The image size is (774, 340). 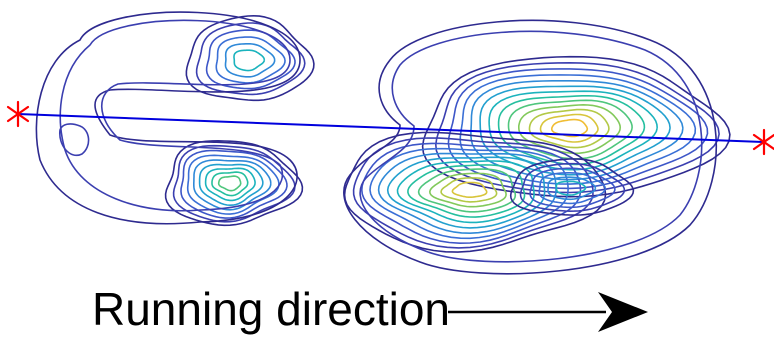 What do you see at coordinates (18, 114) in the screenshot?
I see `start-marker-icon` at bounding box center [18, 114].